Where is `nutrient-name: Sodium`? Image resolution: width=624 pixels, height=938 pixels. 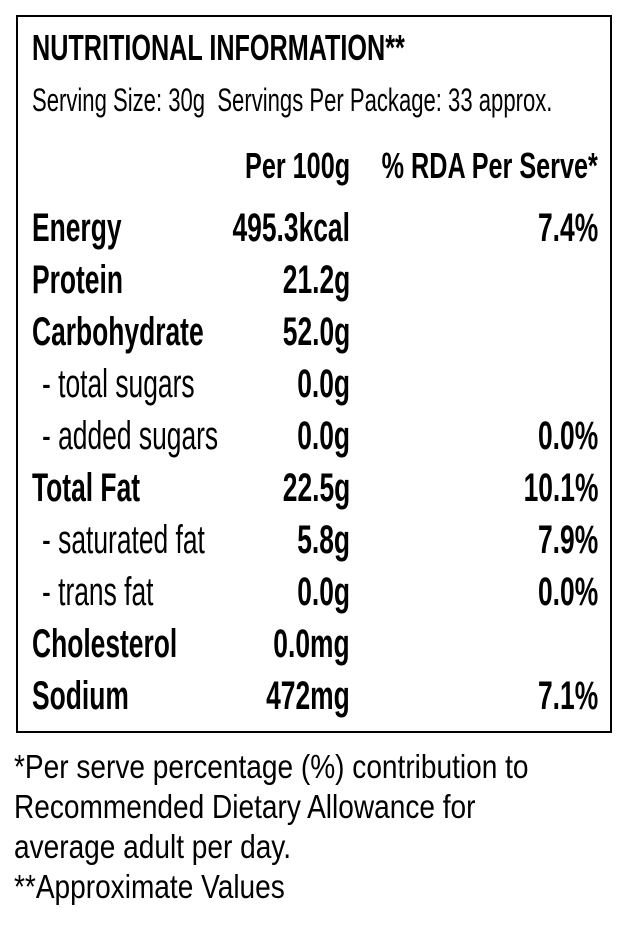 nutrient-name: Sodium is located at coordinates (80, 696).